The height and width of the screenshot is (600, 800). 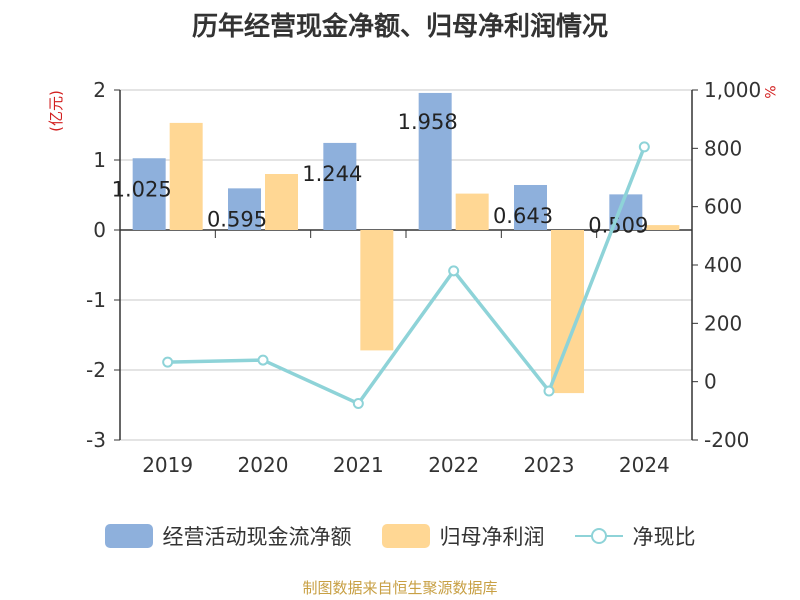 I want to click on category-label: 2020, so click(x=263, y=465).